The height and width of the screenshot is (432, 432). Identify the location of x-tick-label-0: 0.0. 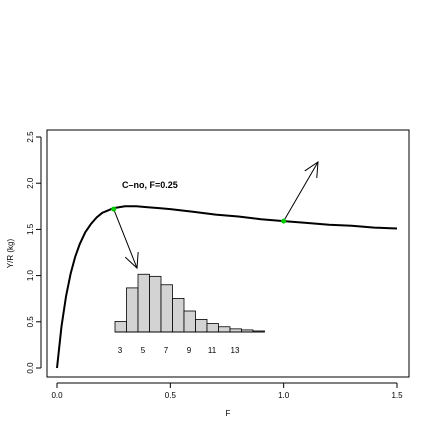
(57, 395).